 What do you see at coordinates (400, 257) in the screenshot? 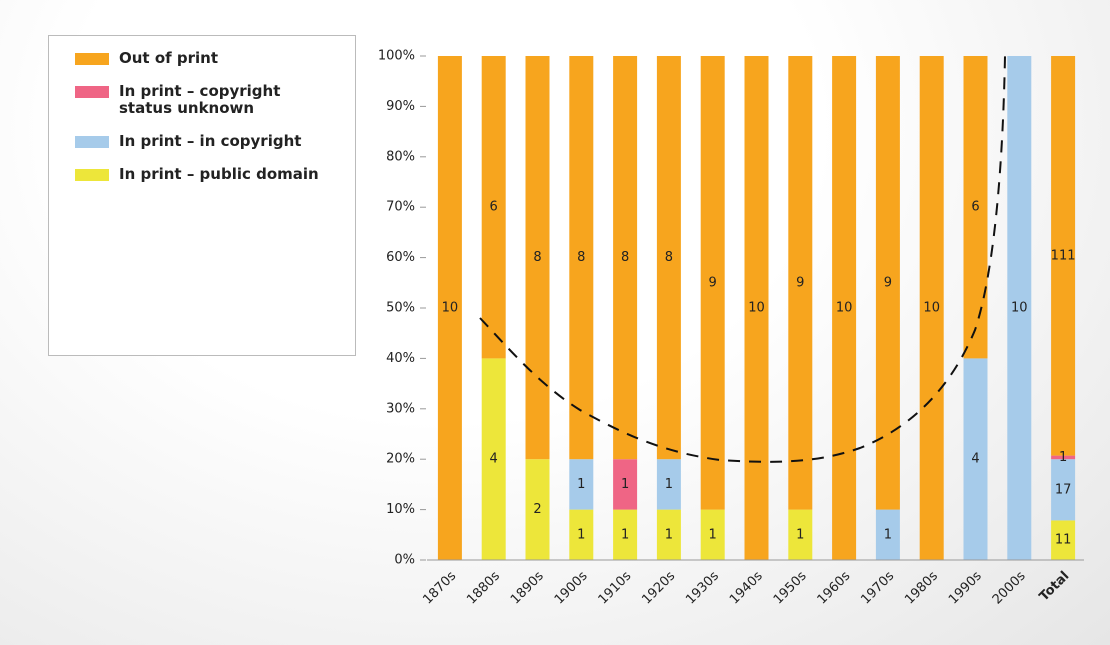
I see `y-tick-label: 60%` at bounding box center [400, 257].